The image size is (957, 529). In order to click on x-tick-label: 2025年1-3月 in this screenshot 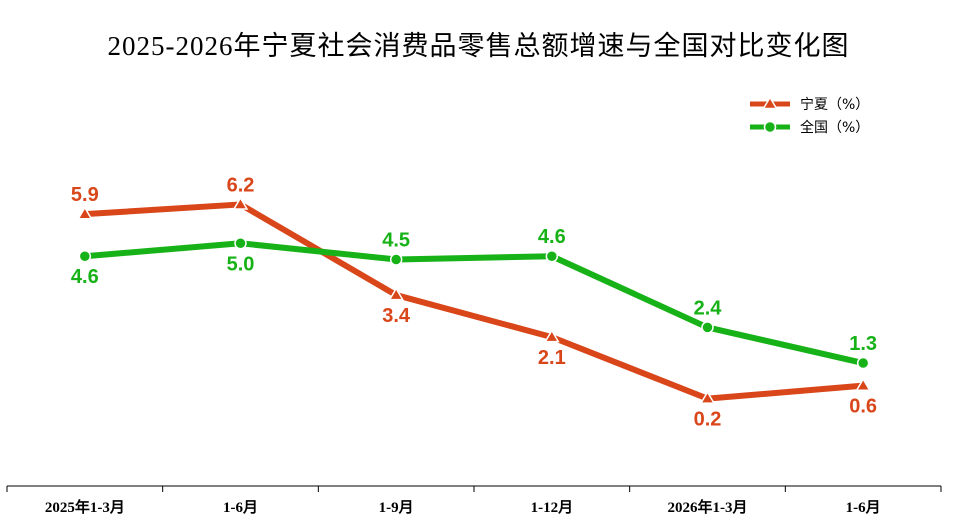, I will do `click(85, 507)`.